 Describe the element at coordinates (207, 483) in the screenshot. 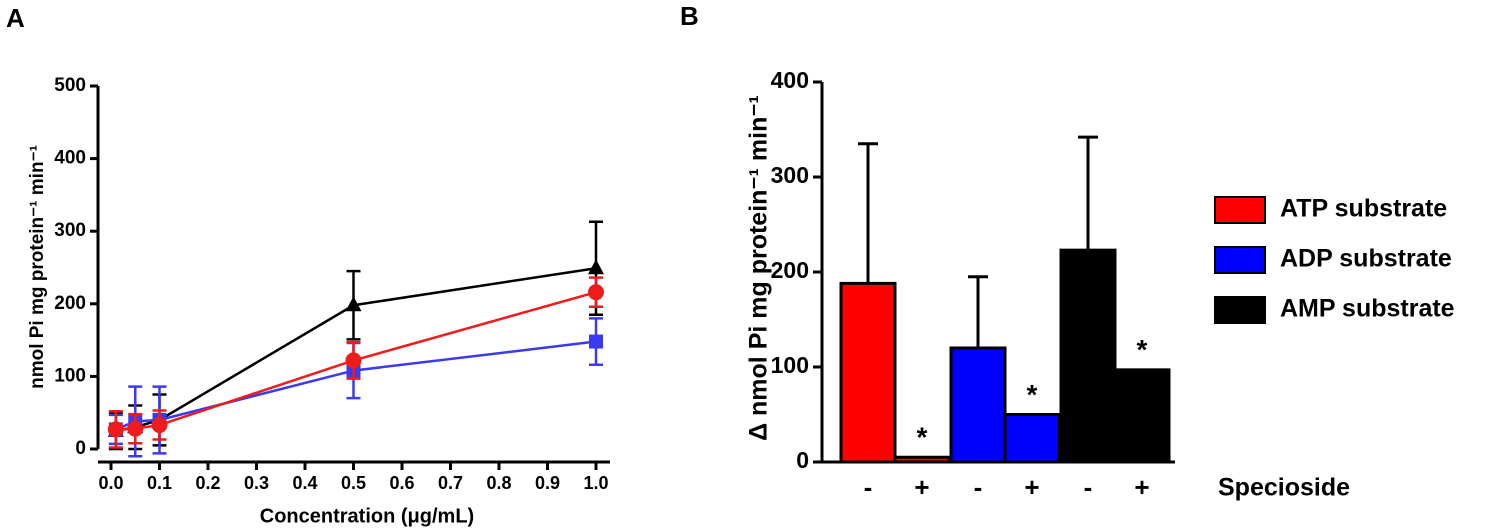

I see `x-tick-label: 0.2` at that location.